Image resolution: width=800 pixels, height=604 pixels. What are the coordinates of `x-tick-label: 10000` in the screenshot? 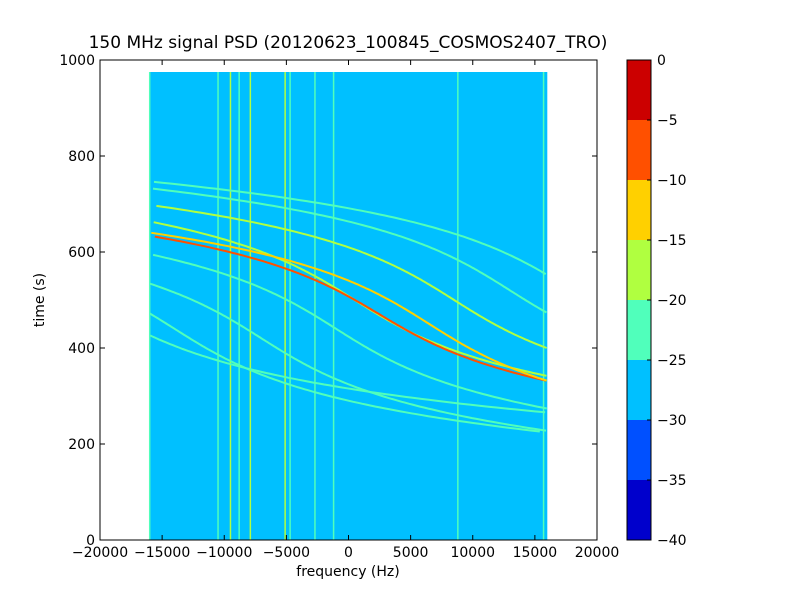 It's located at (472, 553).